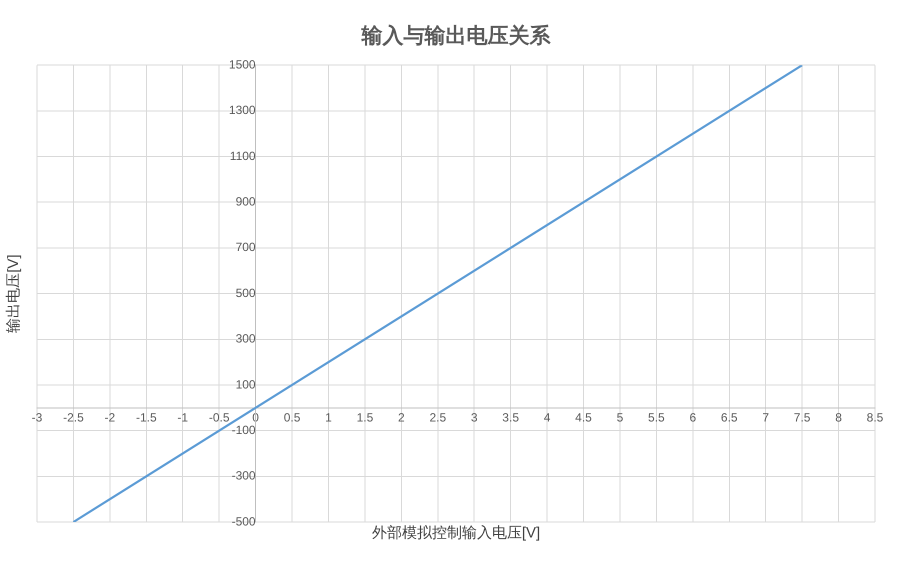 The width and height of the screenshot is (906, 562). What do you see at coordinates (37, 417) in the screenshot?
I see `x-tick-label: -3` at bounding box center [37, 417].